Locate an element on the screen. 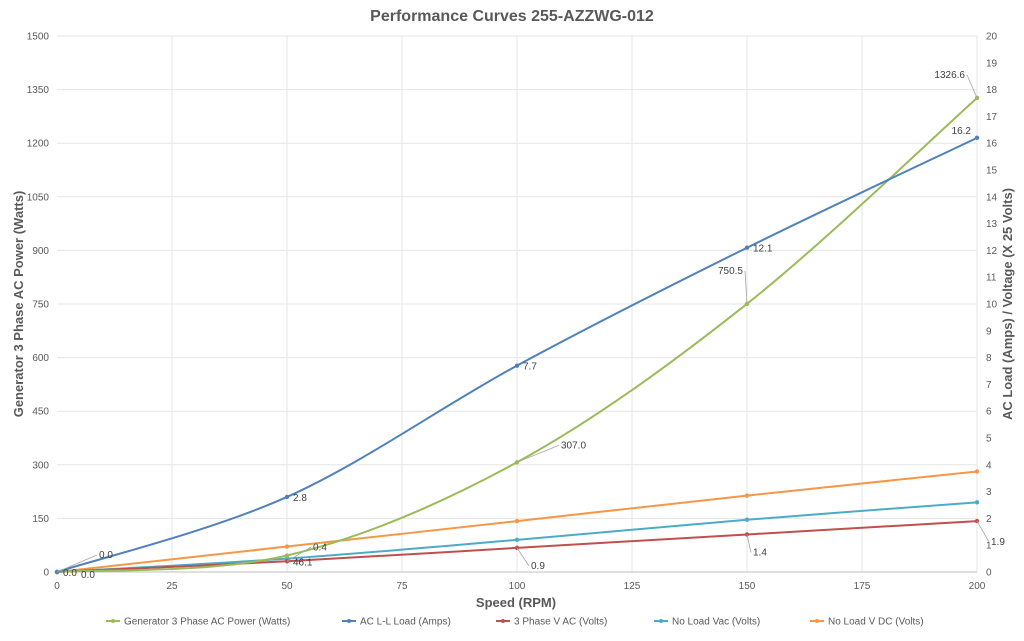 The height and width of the screenshot is (641, 1024). y-tick-label: 0 is located at coordinates (46, 573).